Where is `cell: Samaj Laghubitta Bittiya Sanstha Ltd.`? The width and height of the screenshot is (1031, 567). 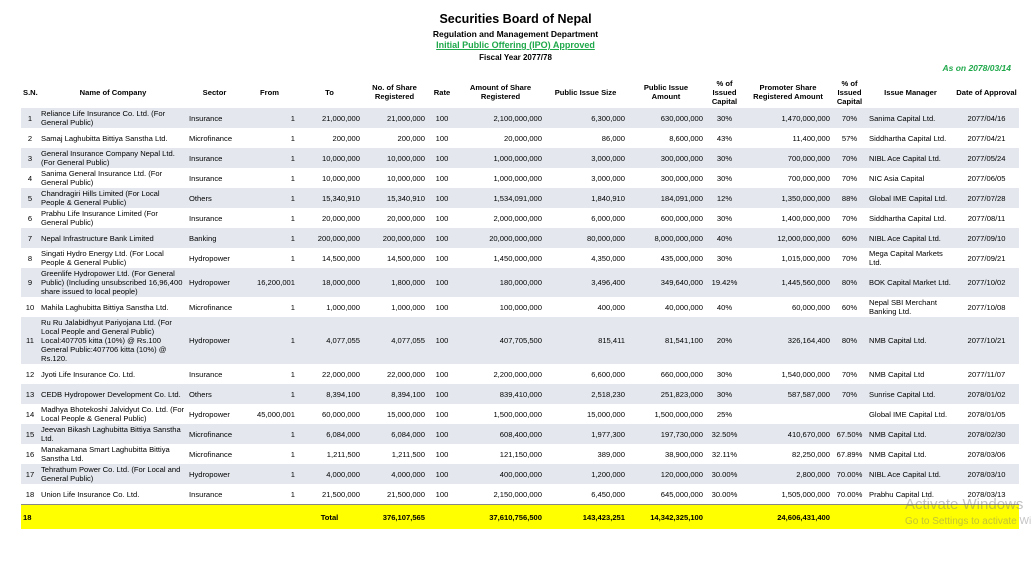
cell: Samaj Laghubitta Bittiya Sanstha Ltd. is located at coordinates (104, 138).